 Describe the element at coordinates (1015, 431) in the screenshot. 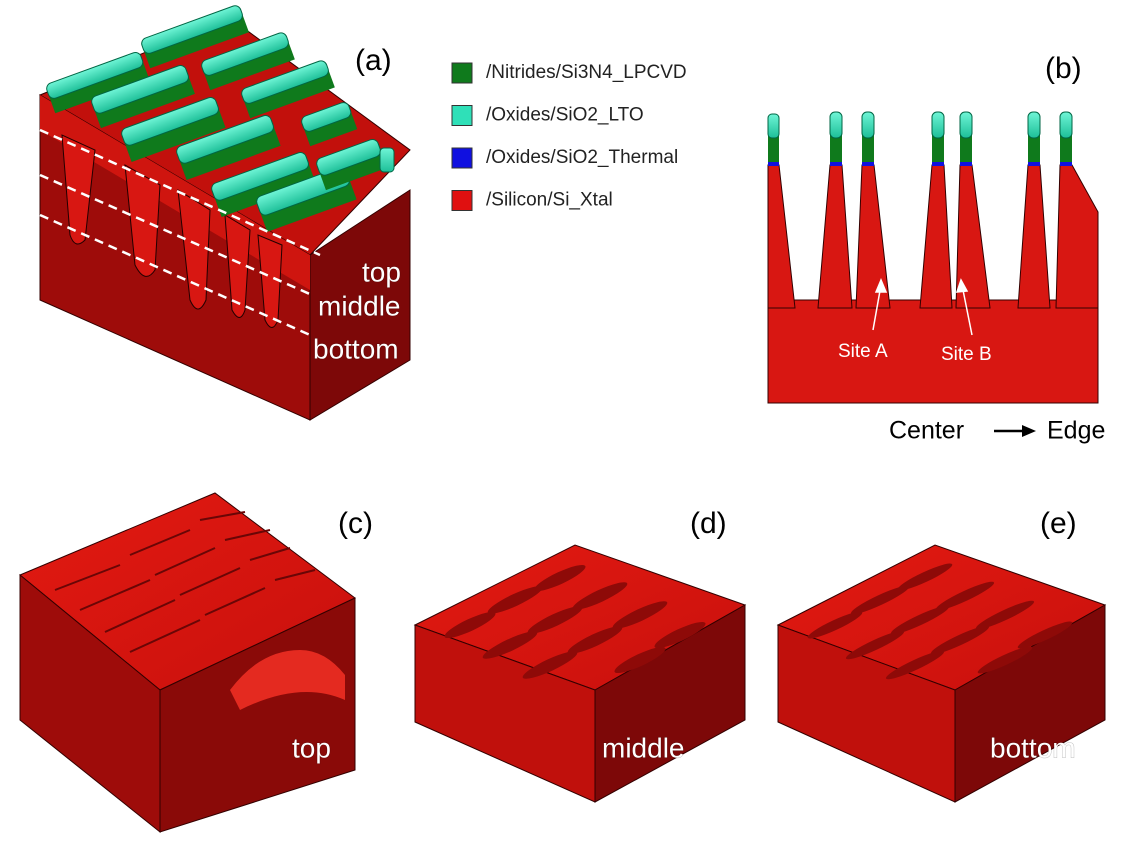

I see `direction-arrow` at that location.